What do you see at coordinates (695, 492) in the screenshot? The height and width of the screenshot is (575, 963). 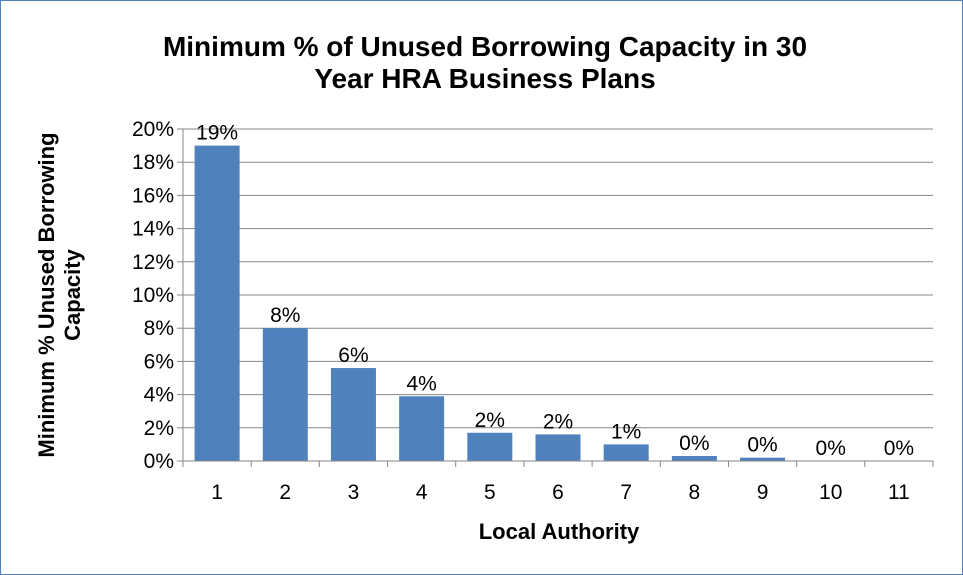 I see `x-tick-label: 8` at bounding box center [695, 492].